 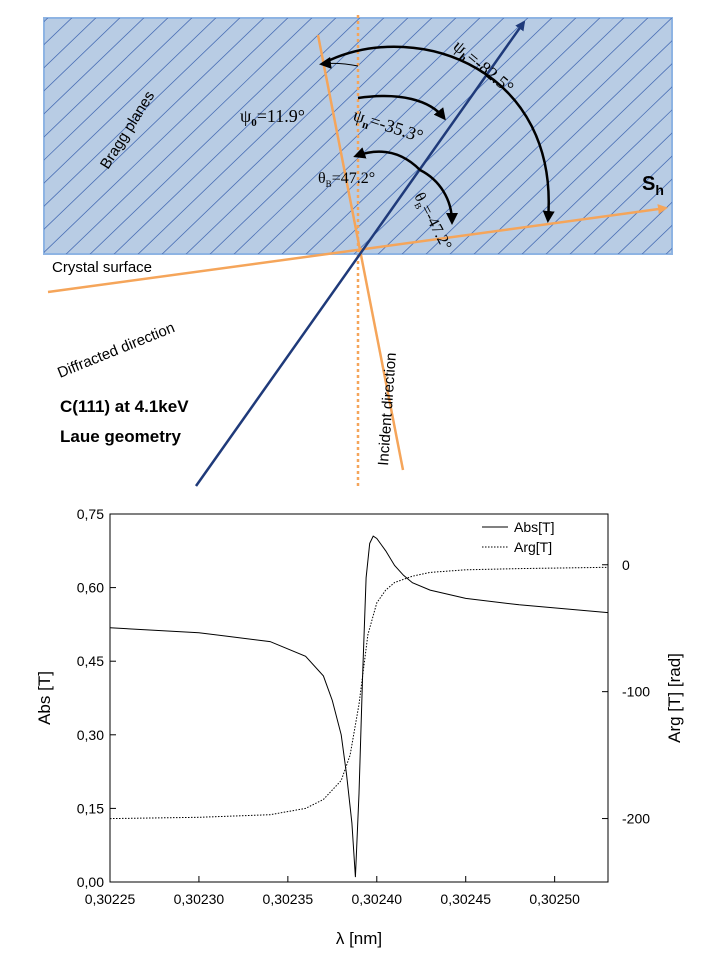 I want to click on y-tick-label: 0,60, so click(x=90, y=588).